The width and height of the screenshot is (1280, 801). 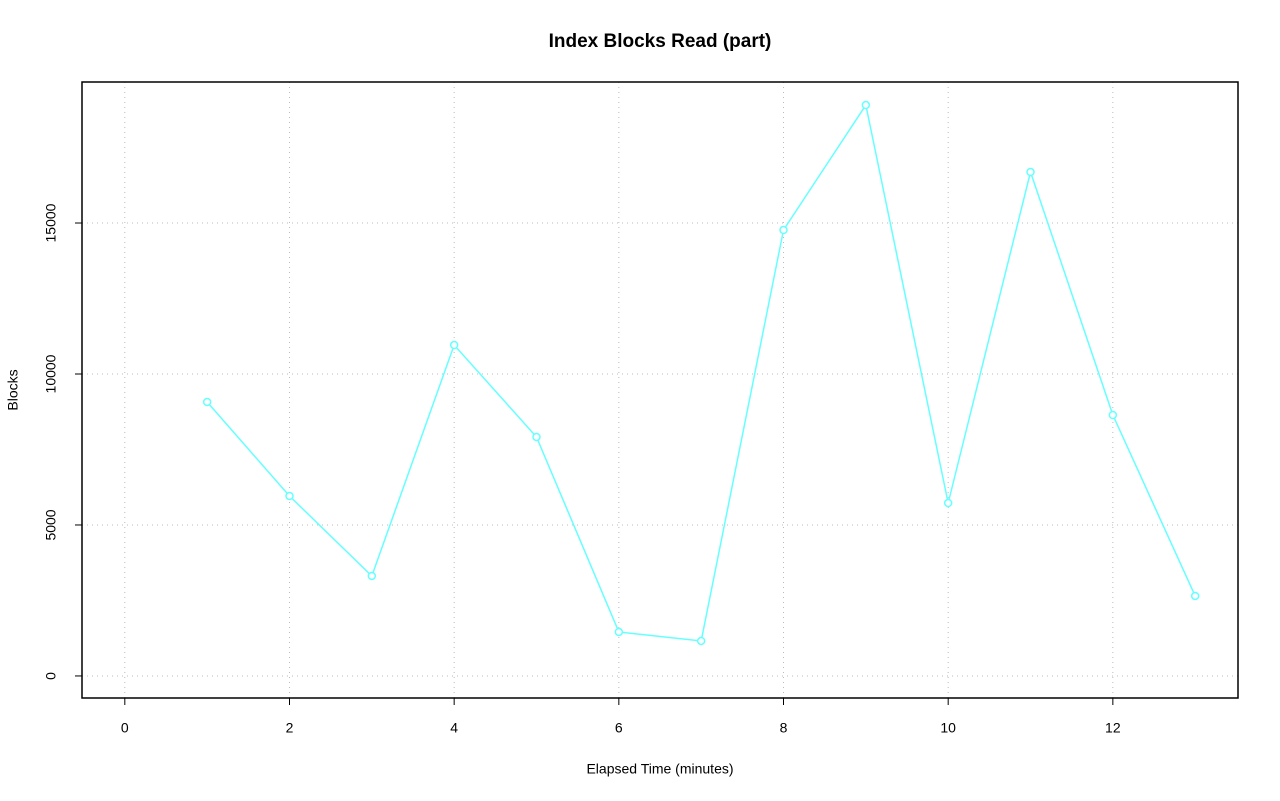 What do you see at coordinates (13, 389) in the screenshot?
I see `y-axis-title: Blocks` at bounding box center [13, 389].